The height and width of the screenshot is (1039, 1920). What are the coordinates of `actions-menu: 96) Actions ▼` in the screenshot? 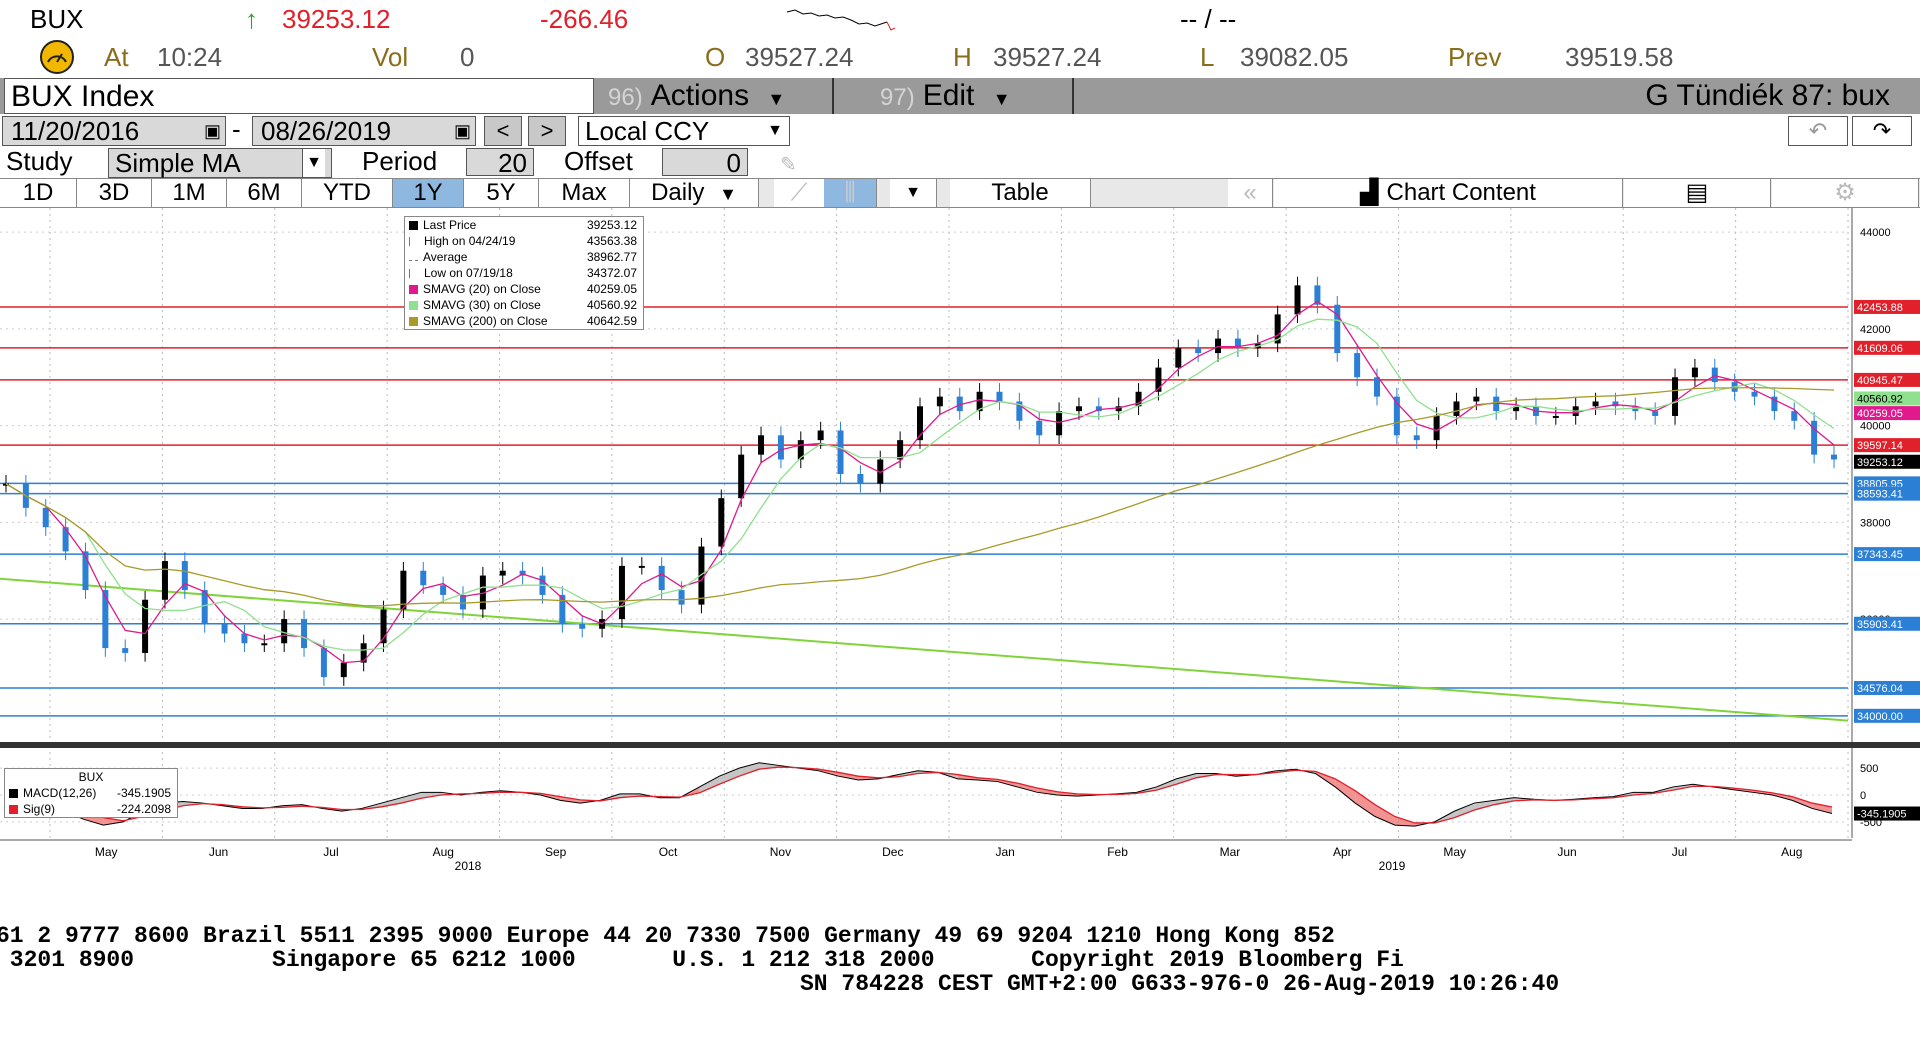 It's located at (718, 96).